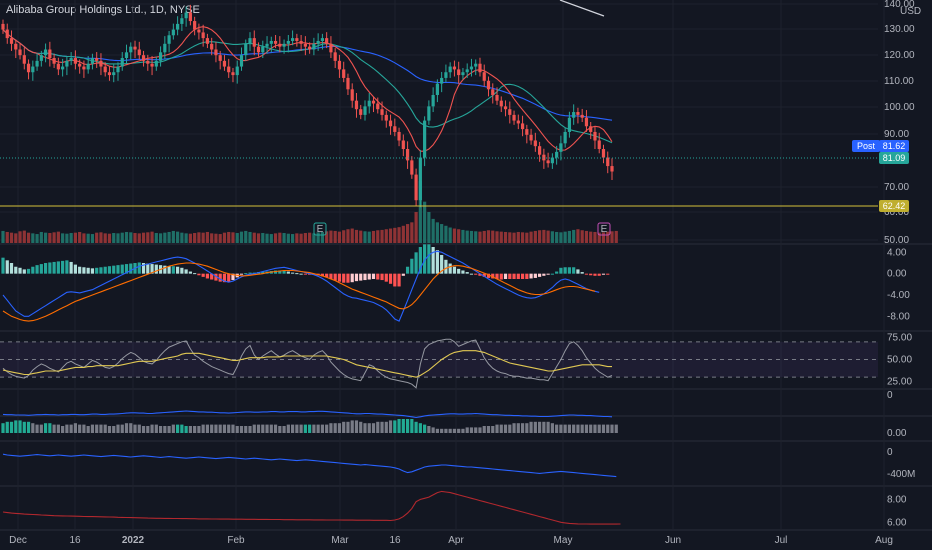 The height and width of the screenshot is (550, 932). Describe the element at coordinates (75, 540) in the screenshot. I see `time-axis-tick: 16` at that location.